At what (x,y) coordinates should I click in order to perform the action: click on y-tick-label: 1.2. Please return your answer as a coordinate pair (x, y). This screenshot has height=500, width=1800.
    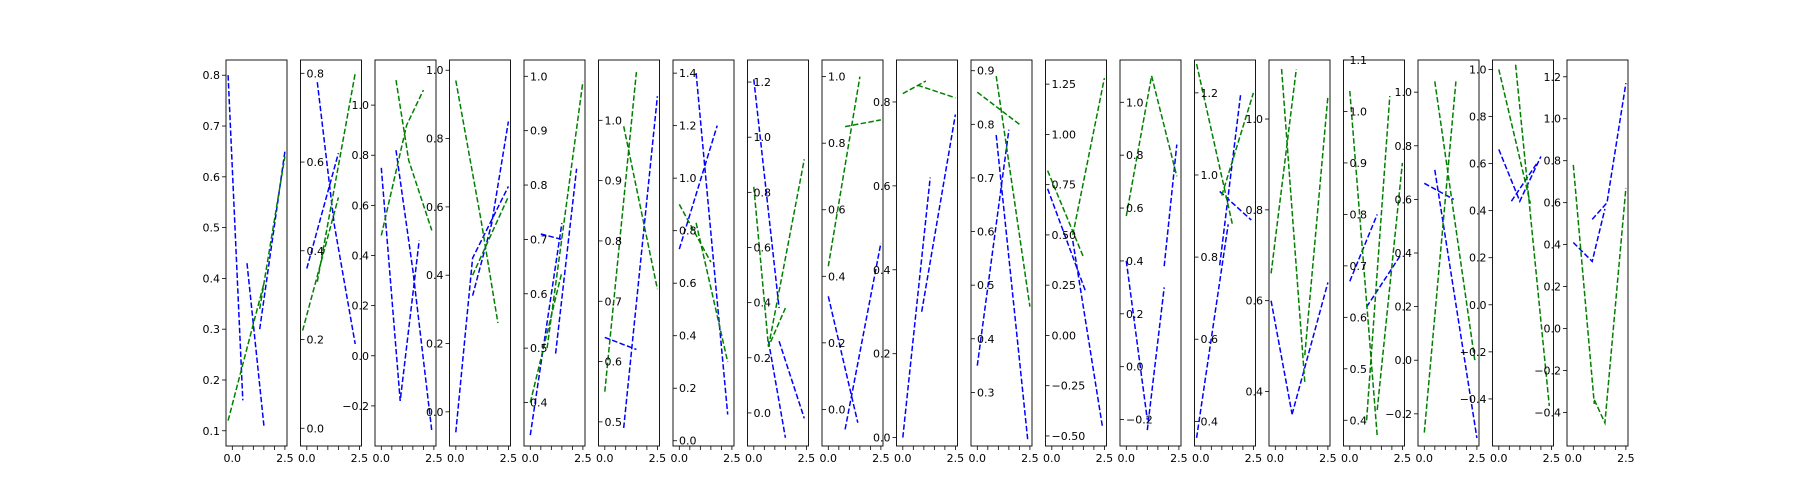
    Looking at the image, I should click on (763, 82).